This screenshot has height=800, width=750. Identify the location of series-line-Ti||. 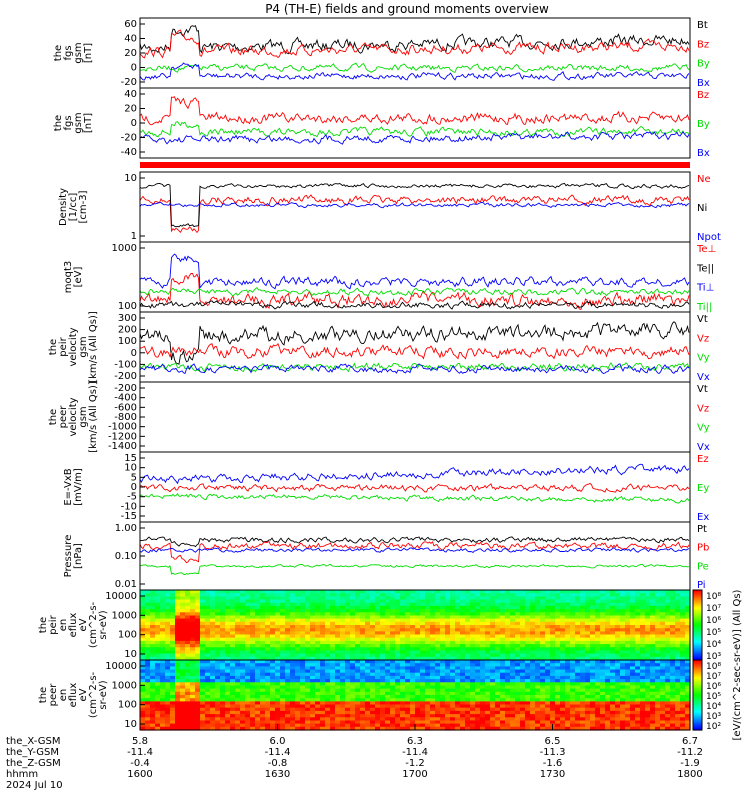
(414, 291).